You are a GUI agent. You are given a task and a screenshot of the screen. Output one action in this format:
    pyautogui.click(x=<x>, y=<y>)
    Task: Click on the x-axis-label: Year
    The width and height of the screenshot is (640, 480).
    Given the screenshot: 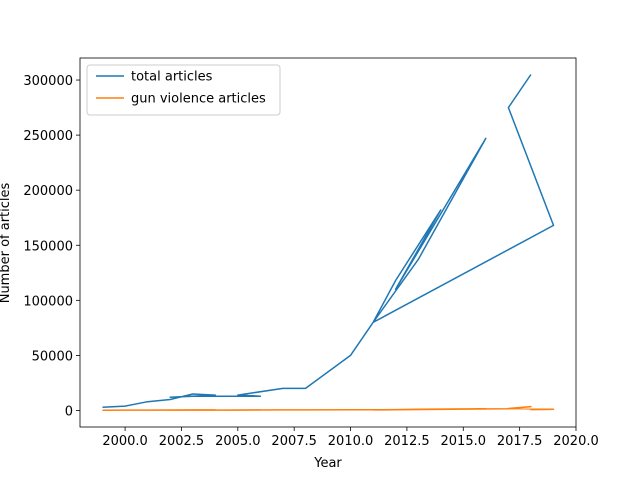 What is the action you would take?
    pyautogui.click(x=327, y=463)
    